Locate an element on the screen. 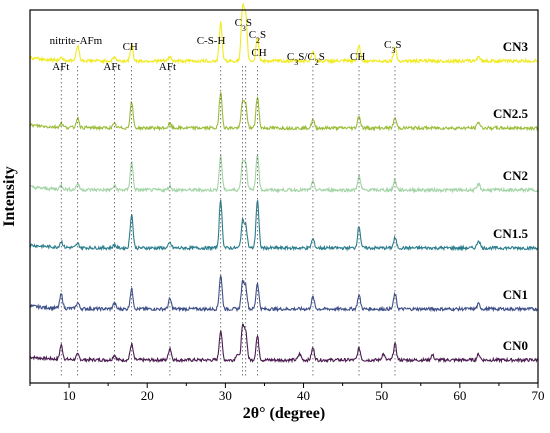  x-tick-label: 10 is located at coordinates (69, 395).